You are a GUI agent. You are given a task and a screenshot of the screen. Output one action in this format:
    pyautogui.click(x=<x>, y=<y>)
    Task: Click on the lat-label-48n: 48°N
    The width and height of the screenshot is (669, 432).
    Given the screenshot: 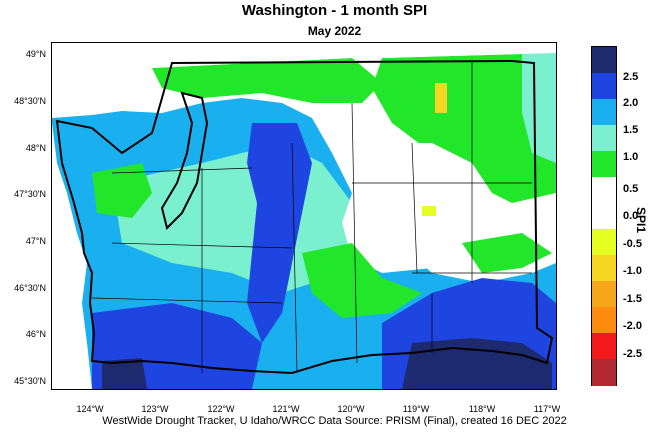 What is the action you would take?
    pyautogui.click(x=35, y=148)
    